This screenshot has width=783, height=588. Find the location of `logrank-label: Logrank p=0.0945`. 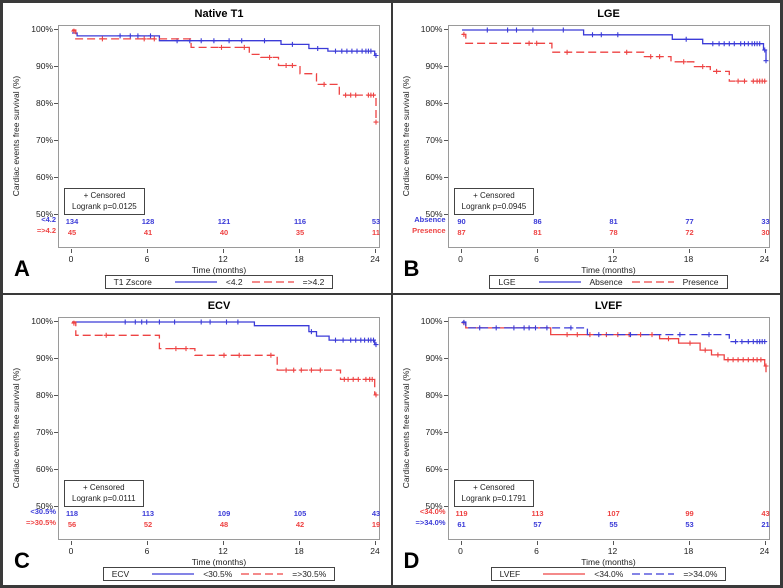

logrank-label: Logrank p=0.0945 is located at coordinates (494, 206).